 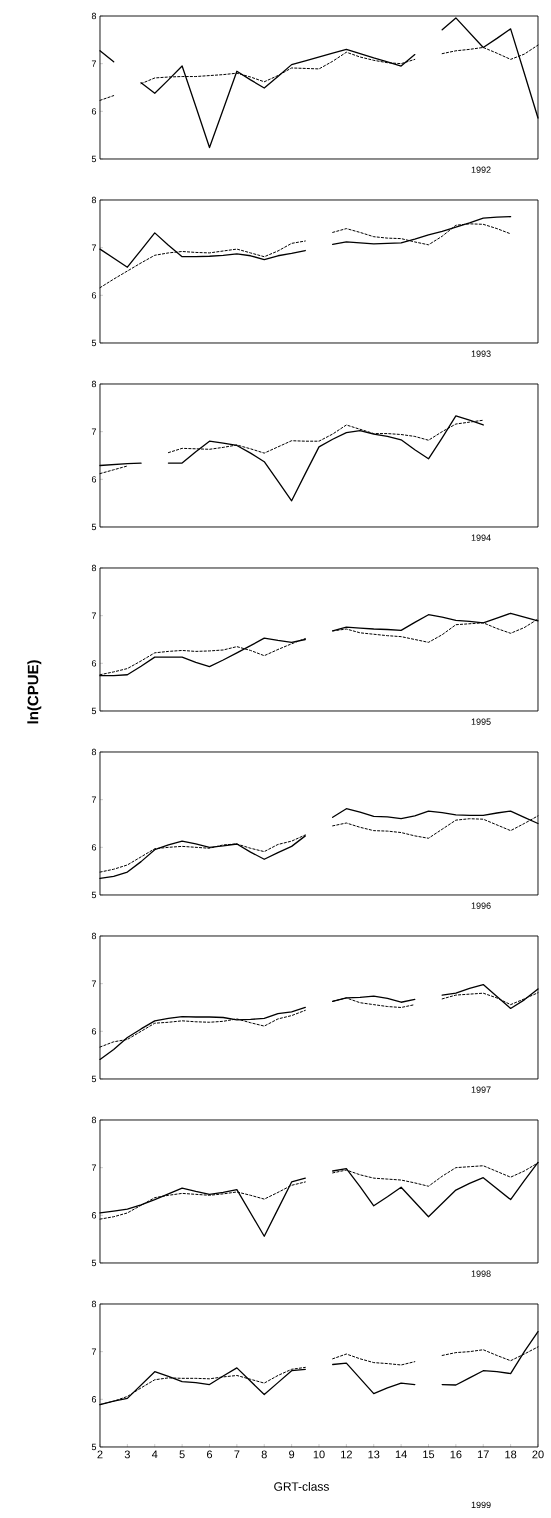 I want to click on x-tick-label: 13, so click(x=374, y=1454).